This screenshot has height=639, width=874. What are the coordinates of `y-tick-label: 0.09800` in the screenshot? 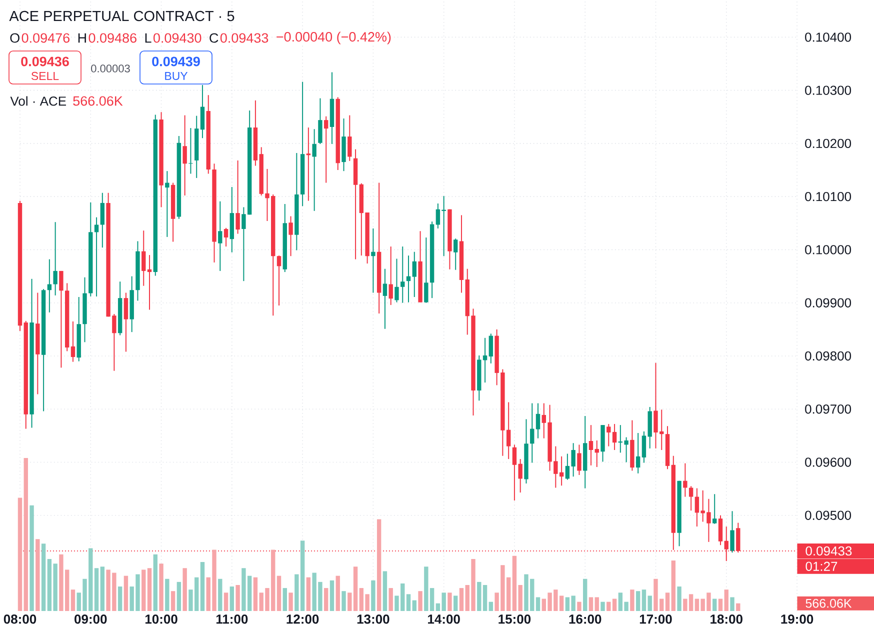 It's located at (828, 356).